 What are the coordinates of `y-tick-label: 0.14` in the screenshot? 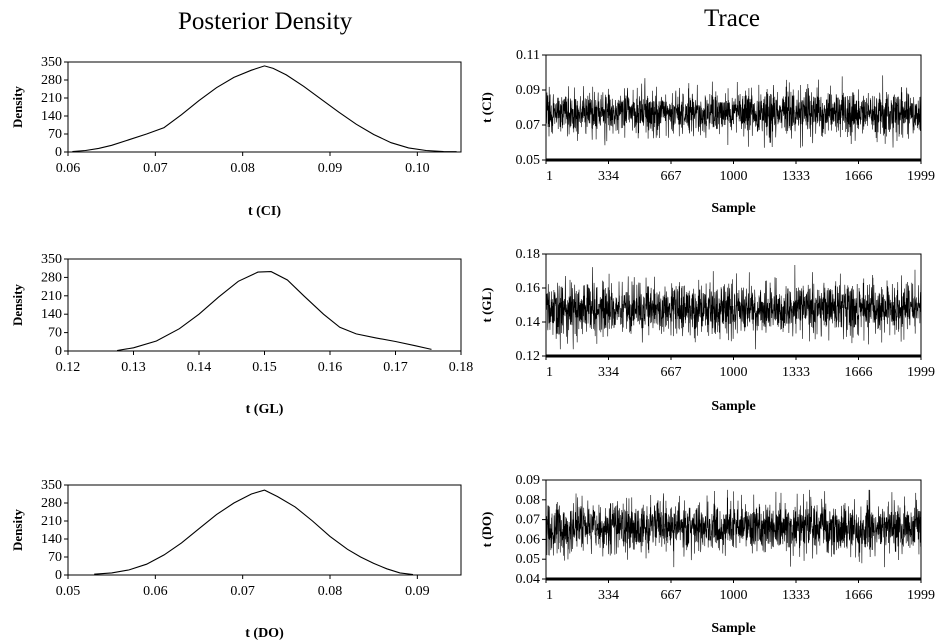 It's located at (528, 322).